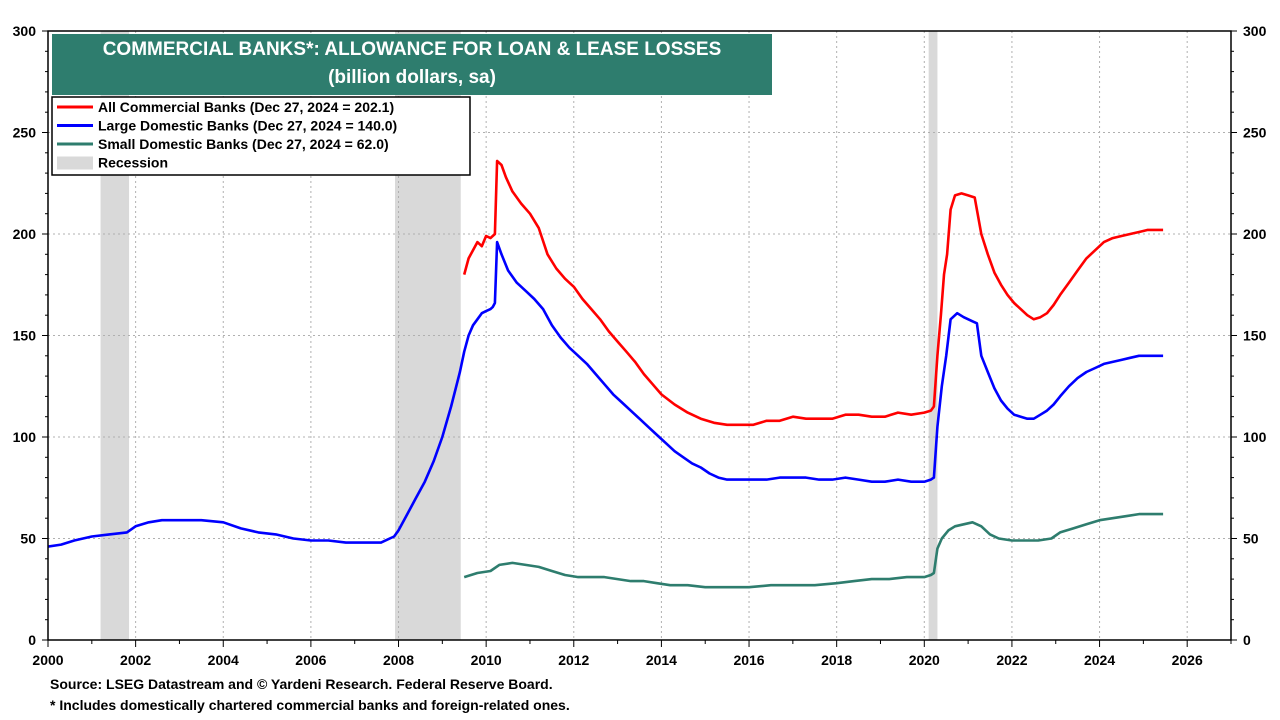 Image resolution: width=1280 pixels, height=720 pixels. What do you see at coordinates (1255, 437) in the screenshot?
I see `y-tick-label-right: 100` at bounding box center [1255, 437].